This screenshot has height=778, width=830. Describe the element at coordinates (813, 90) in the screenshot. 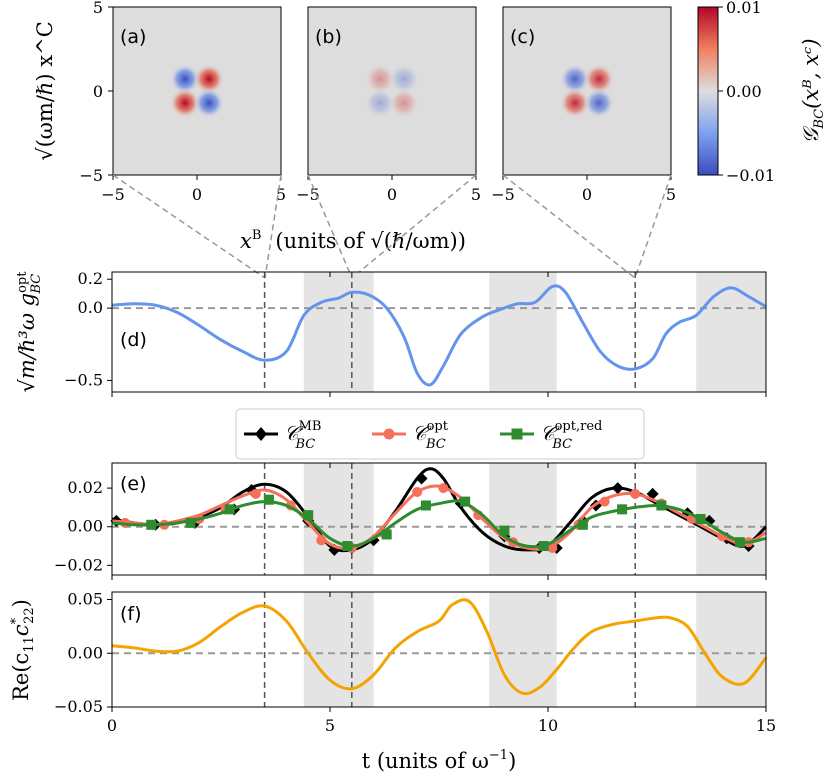

I see `colorbar-label: 𝒢BC(xᴮ, xᶜ)` at that location.